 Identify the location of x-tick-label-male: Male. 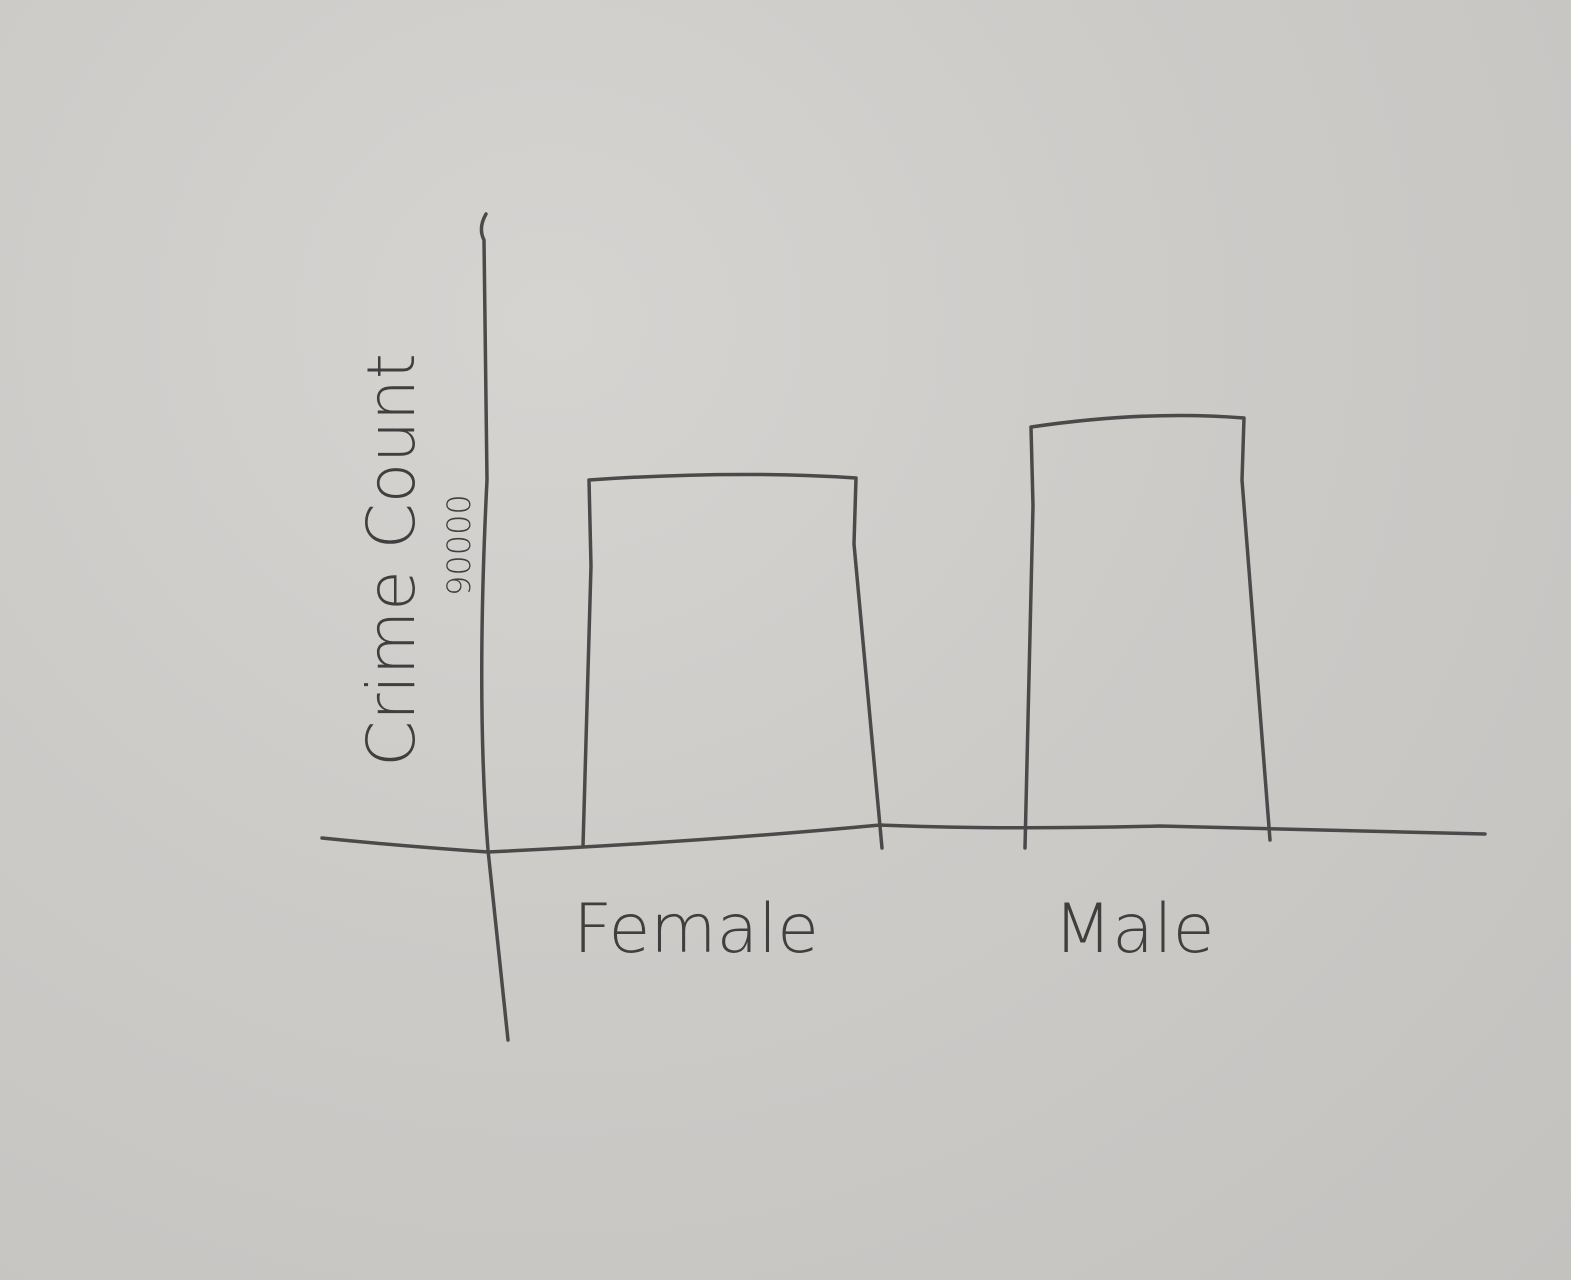
(1133, 929).